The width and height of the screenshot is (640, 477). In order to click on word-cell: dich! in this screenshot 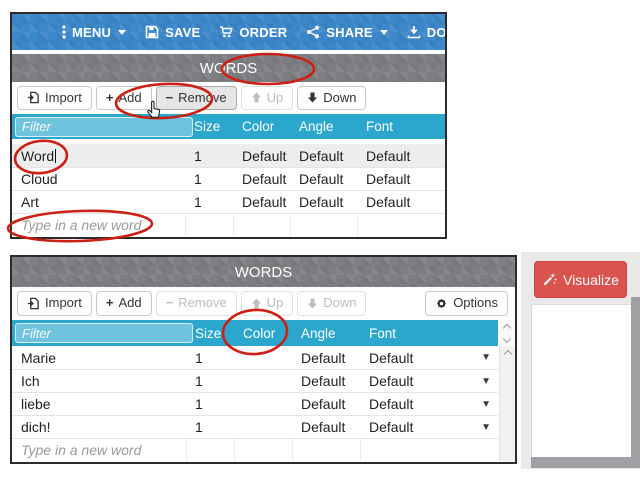, I will do `click(36, 427)`.